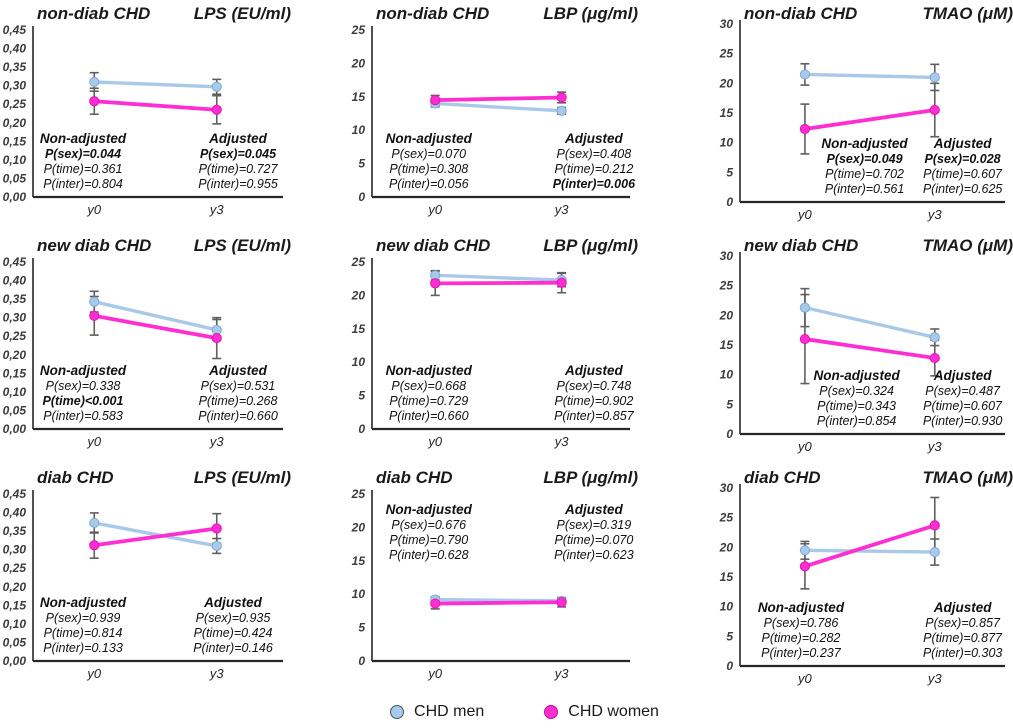 The image size is (1013, 728). I want to click on annotation-line: P(time)=0.268, so click(238, 401).